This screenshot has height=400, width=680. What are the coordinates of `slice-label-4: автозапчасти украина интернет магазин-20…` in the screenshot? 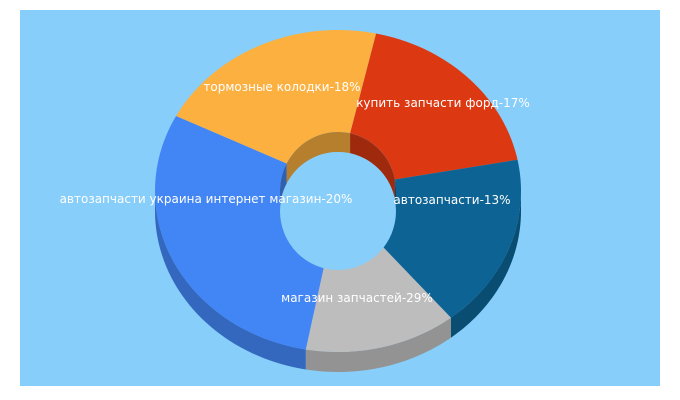 It's located at (206, 199).